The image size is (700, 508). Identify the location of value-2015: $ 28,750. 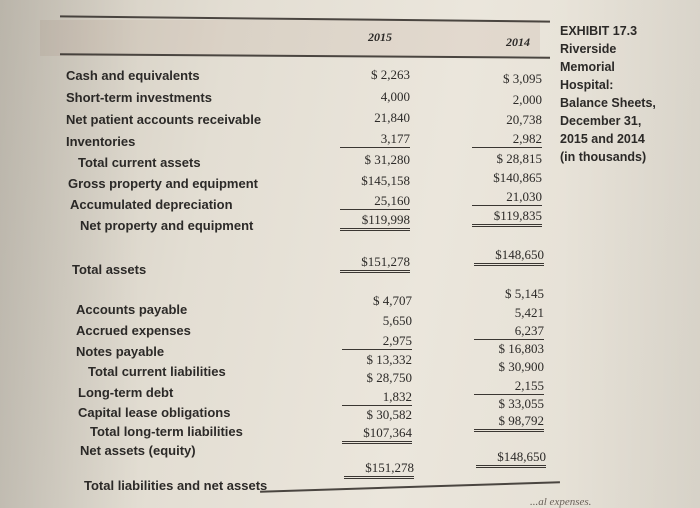
(389, 377).